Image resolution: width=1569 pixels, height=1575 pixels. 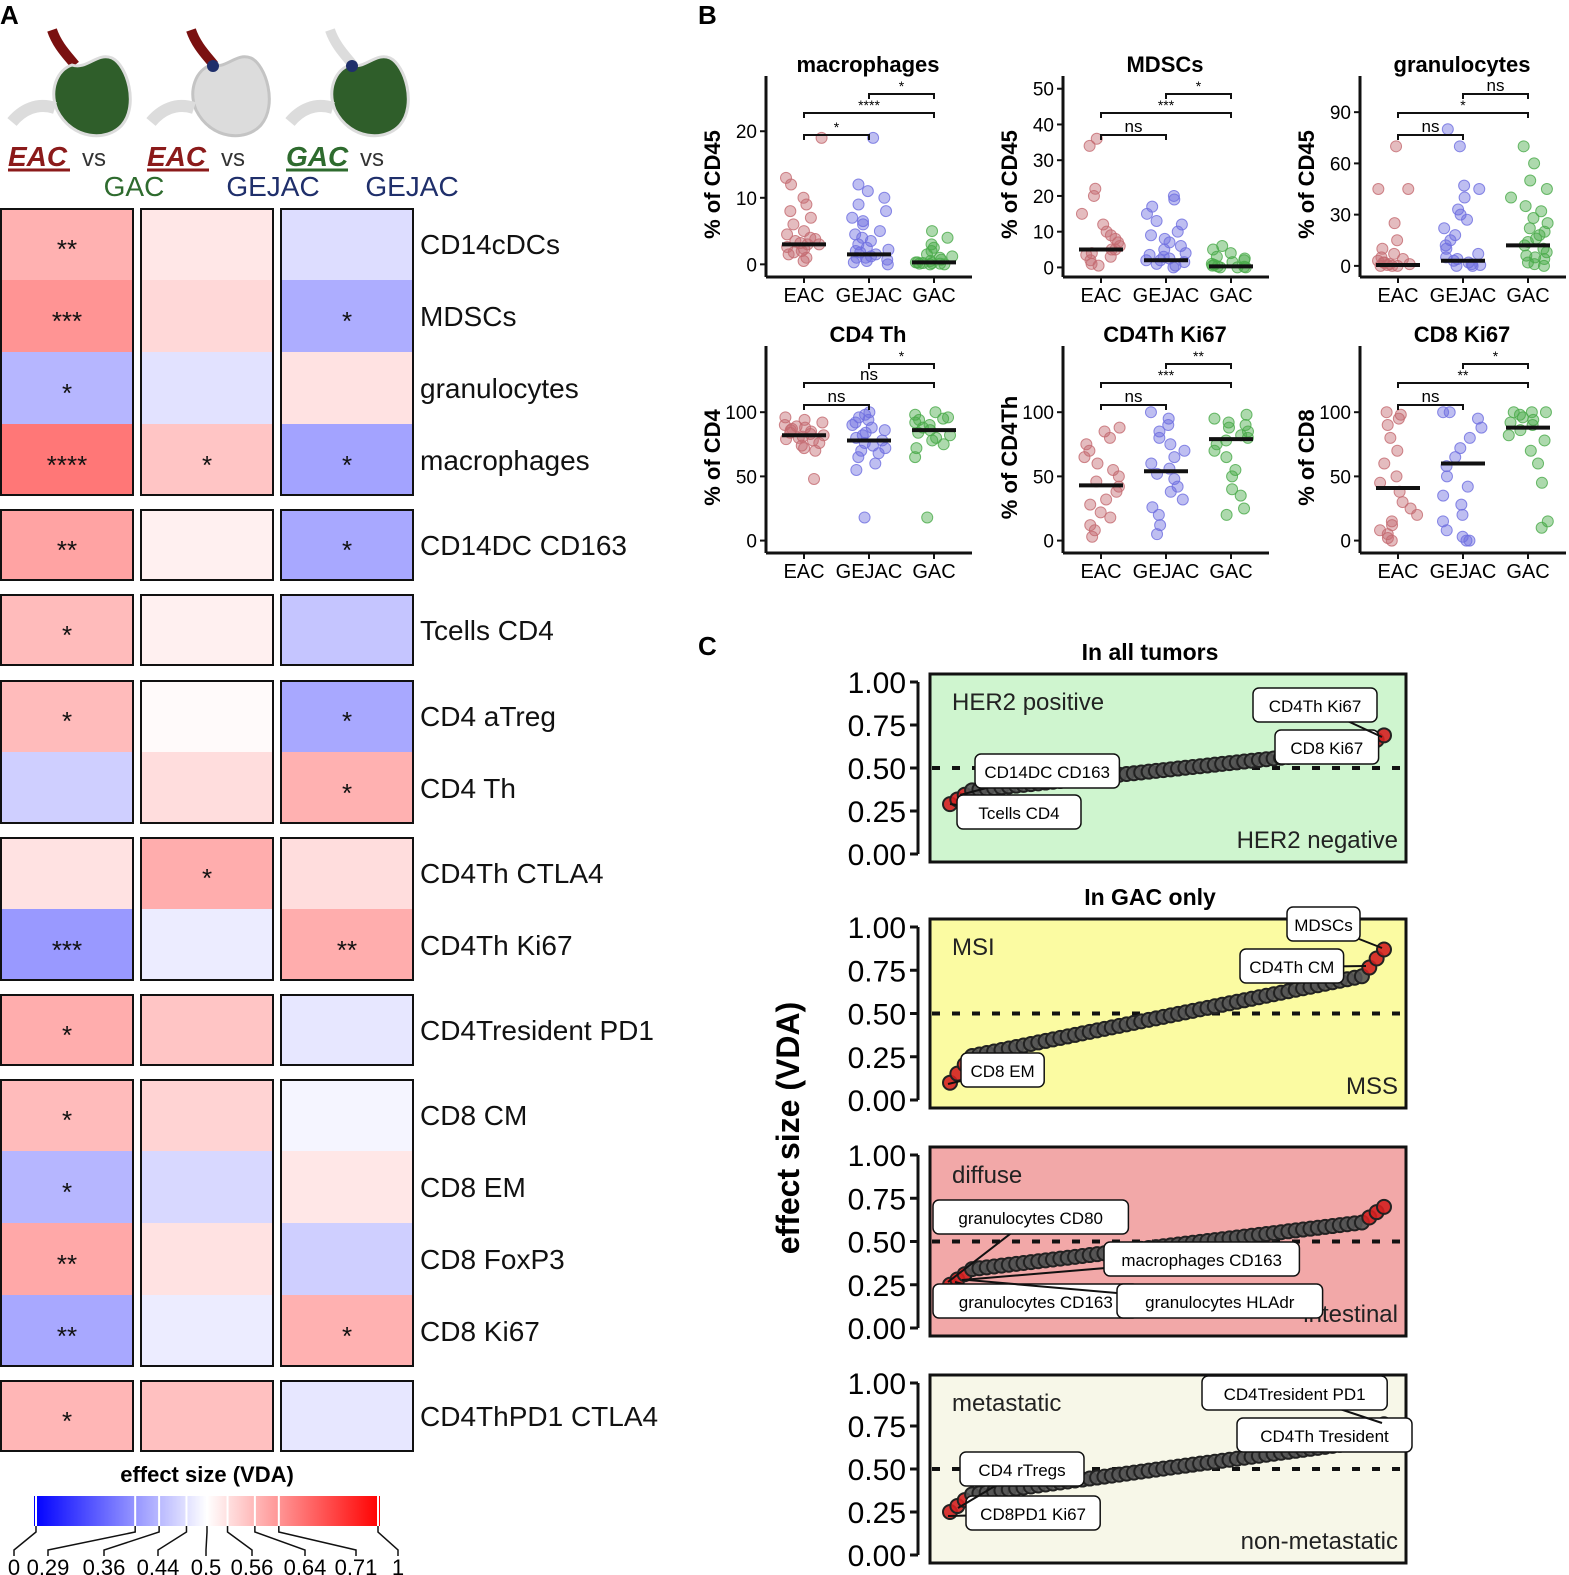 I want to click on heatmap-row-label: granulocytes, so click(x=499, y=388).